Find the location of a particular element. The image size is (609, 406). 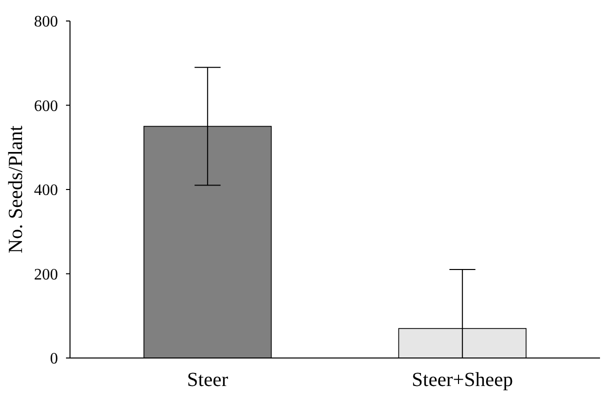

y-tick-label: 400 is located at coordinates (46, 191).